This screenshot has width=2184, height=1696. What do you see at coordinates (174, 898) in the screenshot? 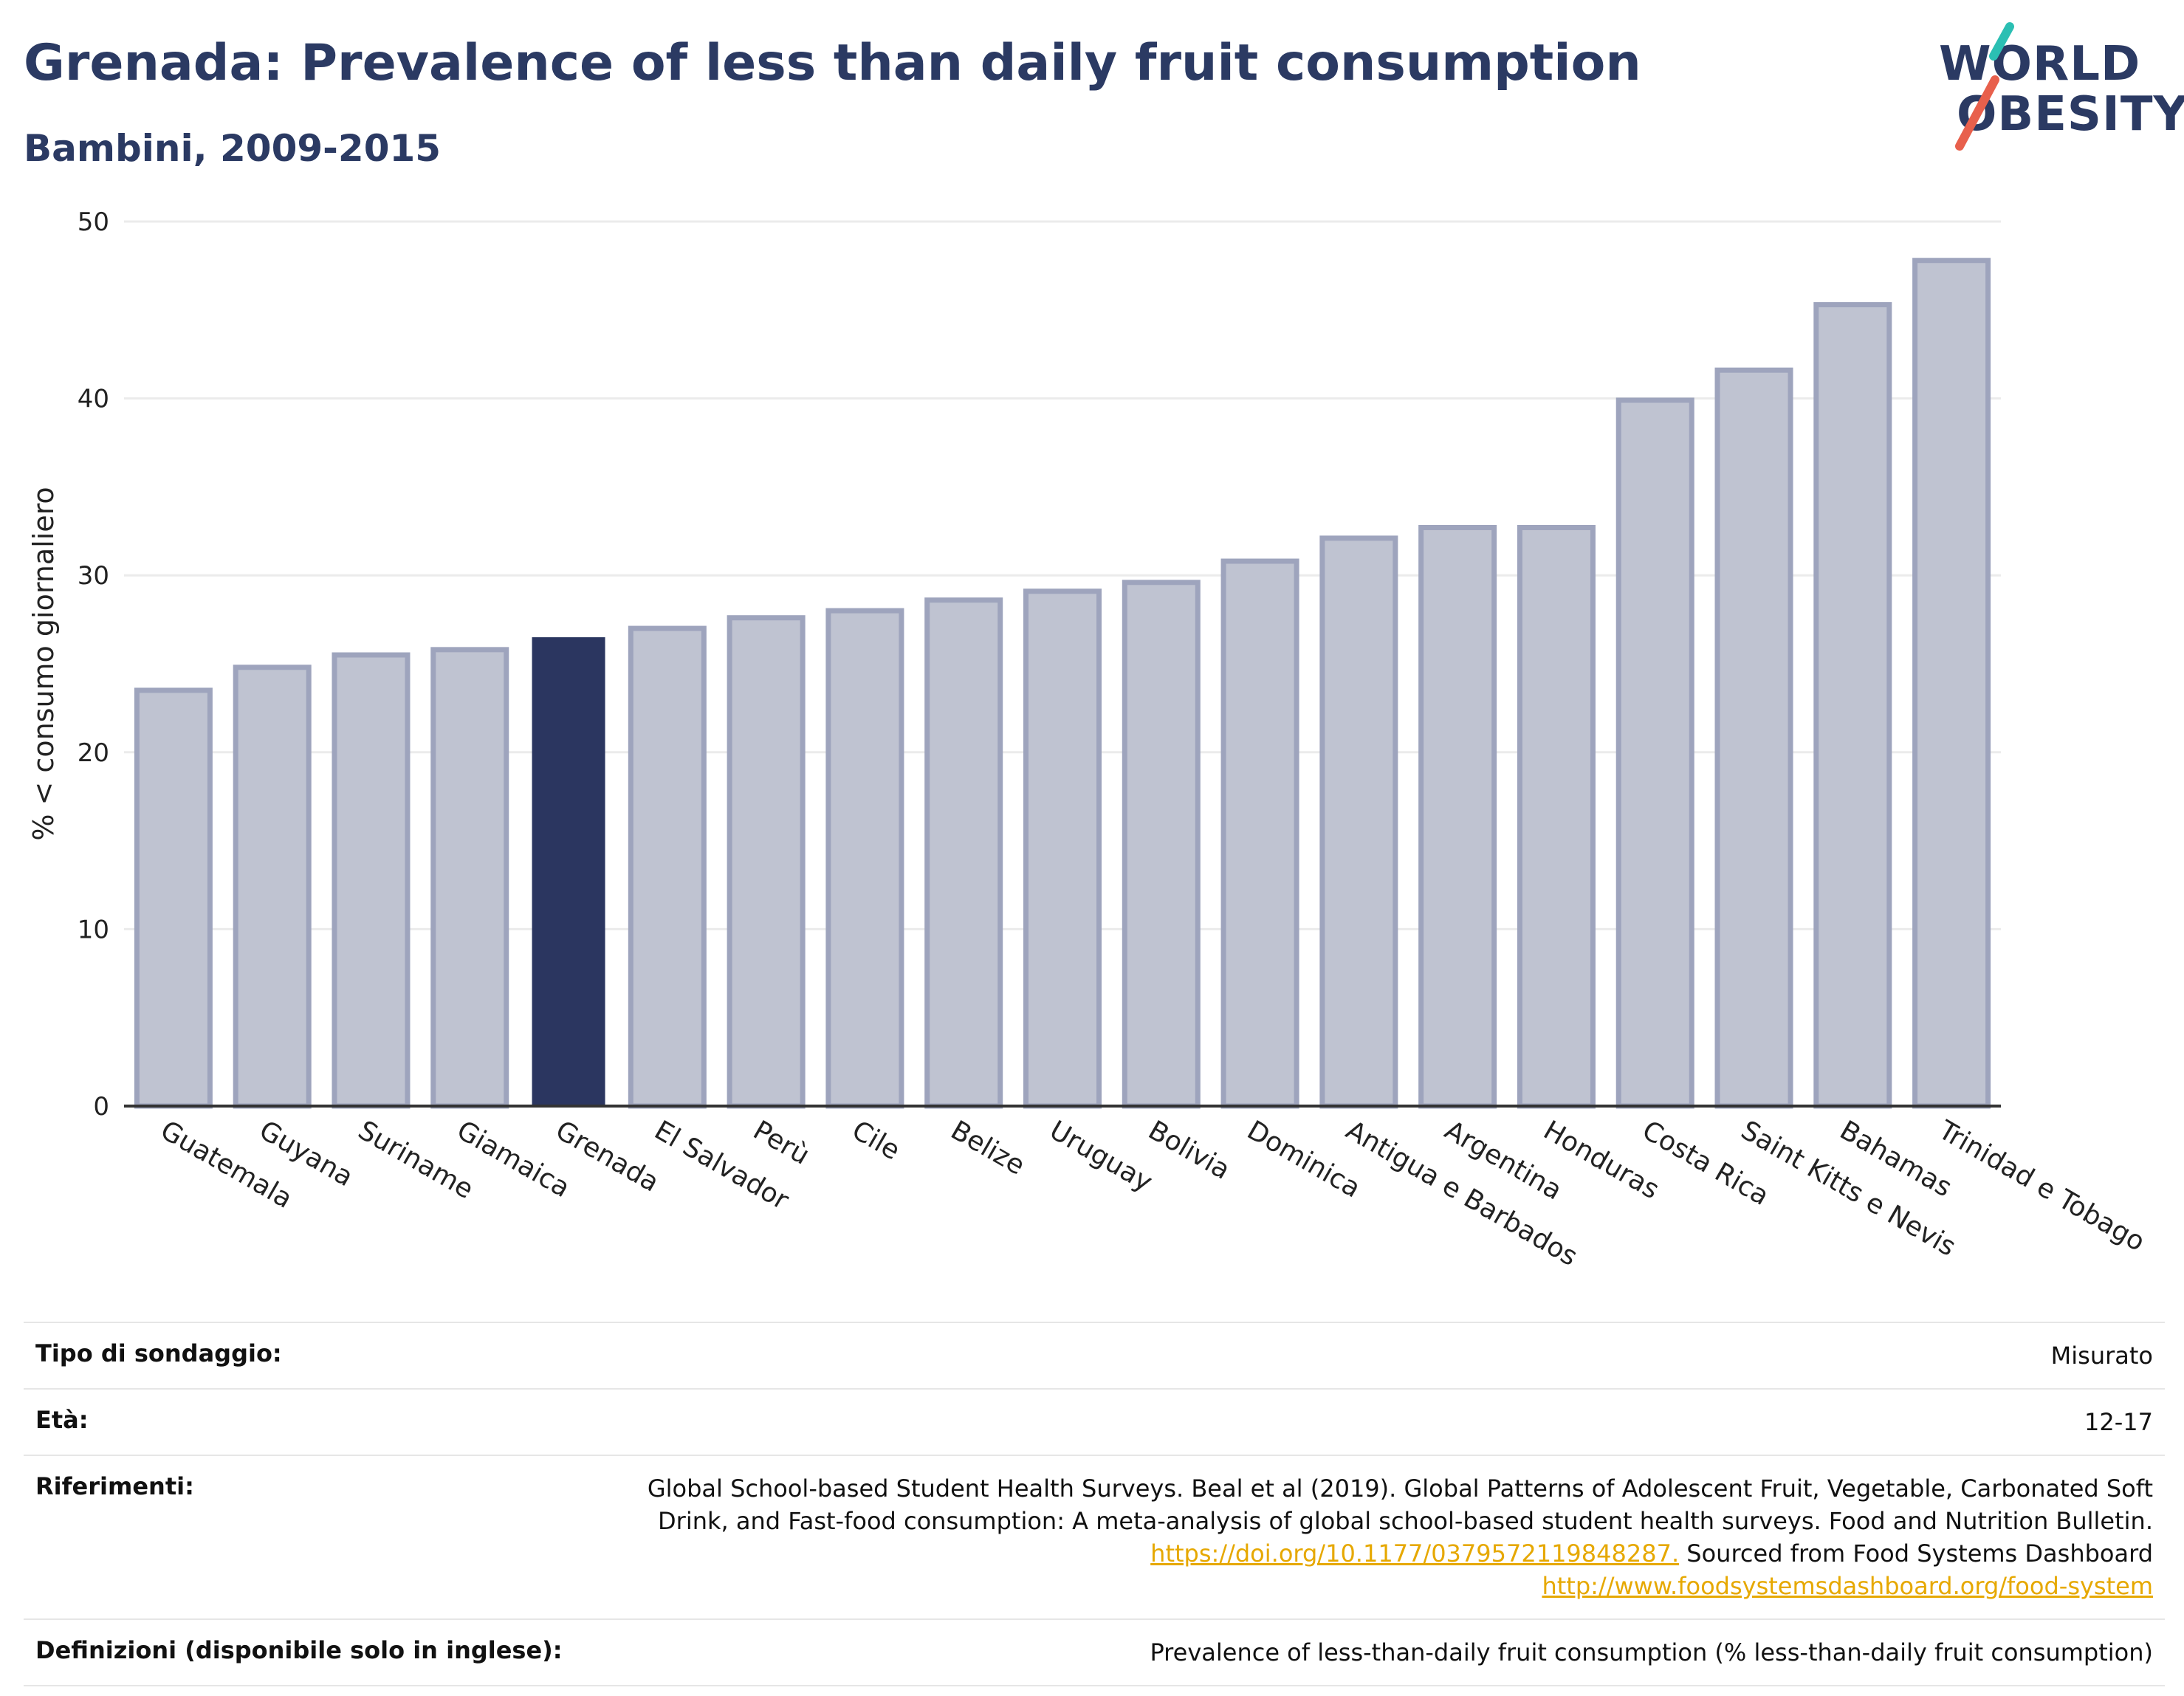
I see `bar-guatemala` at bounding box center [174, 898].